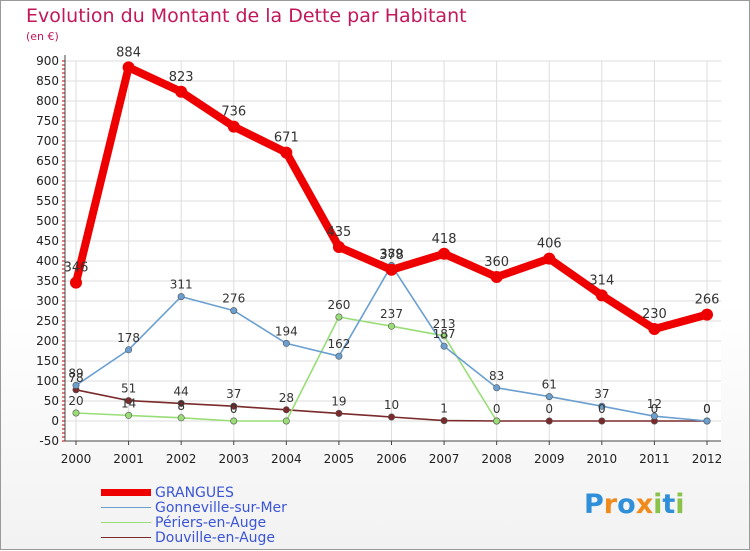 Image resolution: width=750 pixels, height=551 pixels. Describe the element at coordinates (47, 81) in the screenshot. I see `y-tick-label: 850` at that location.